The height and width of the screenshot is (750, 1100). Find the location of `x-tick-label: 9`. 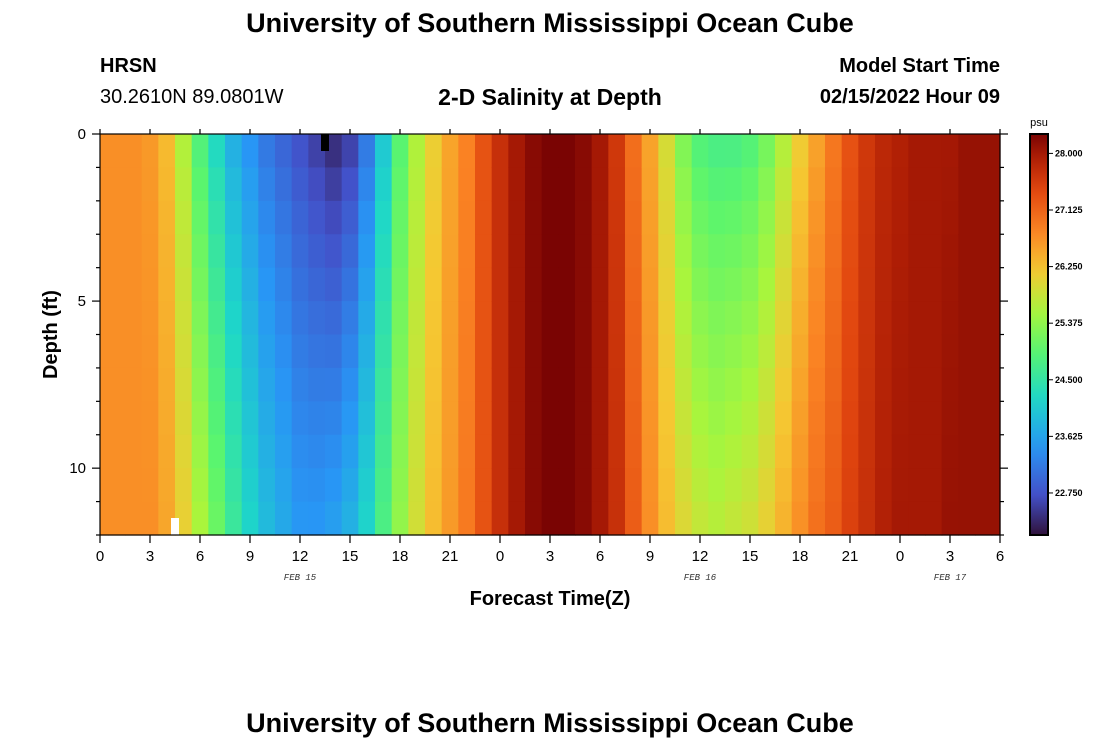

x-tick-label: 9 is located at coordinates (250, 556).